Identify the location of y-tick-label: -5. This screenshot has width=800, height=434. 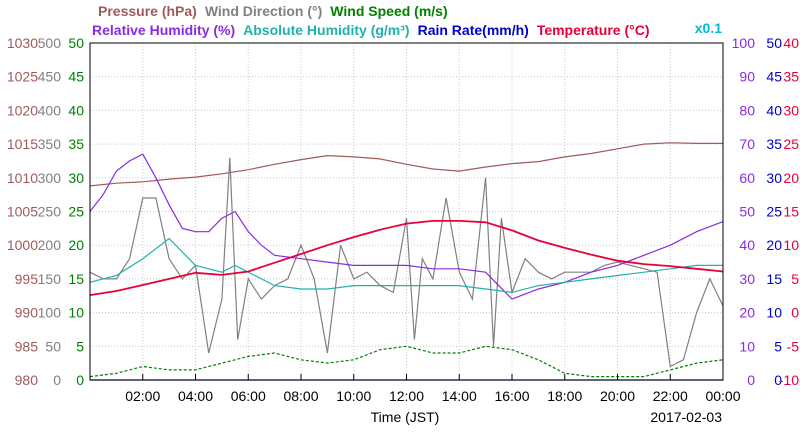
(793, 346).